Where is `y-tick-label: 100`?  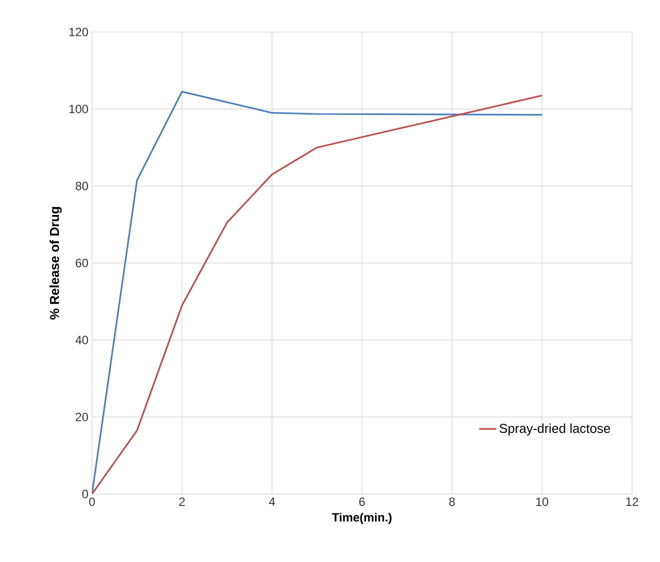
y-tick-label: 100 is located at coordinates (78, 109).